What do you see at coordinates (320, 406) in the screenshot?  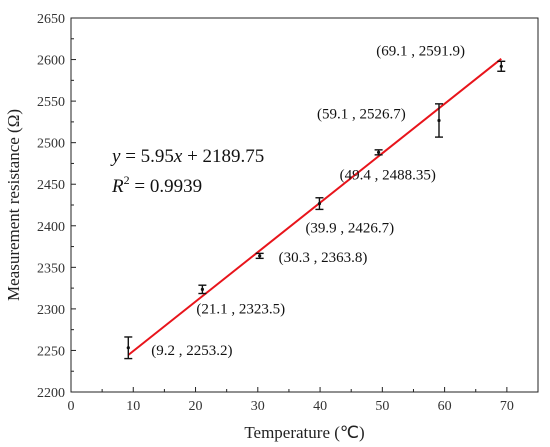 I see `x-tick-label: 40` at bounding box center [320, 406].